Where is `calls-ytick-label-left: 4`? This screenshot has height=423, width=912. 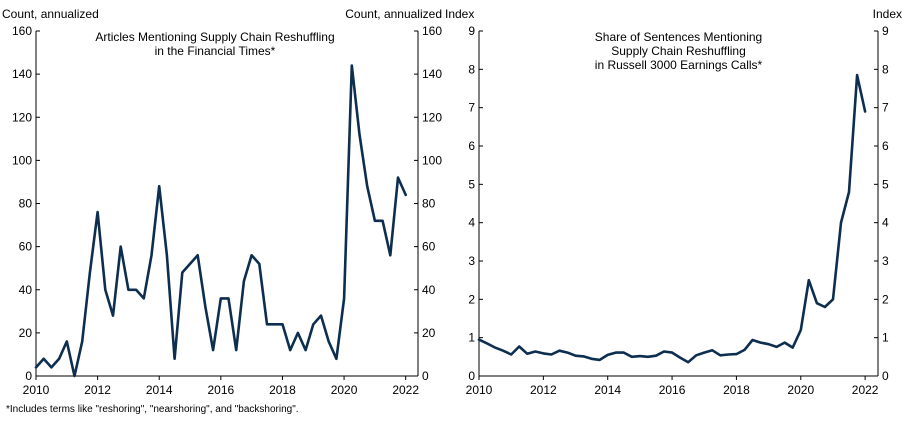
calls-ytick-label-left: 4 is located at coordinates (471, 223).